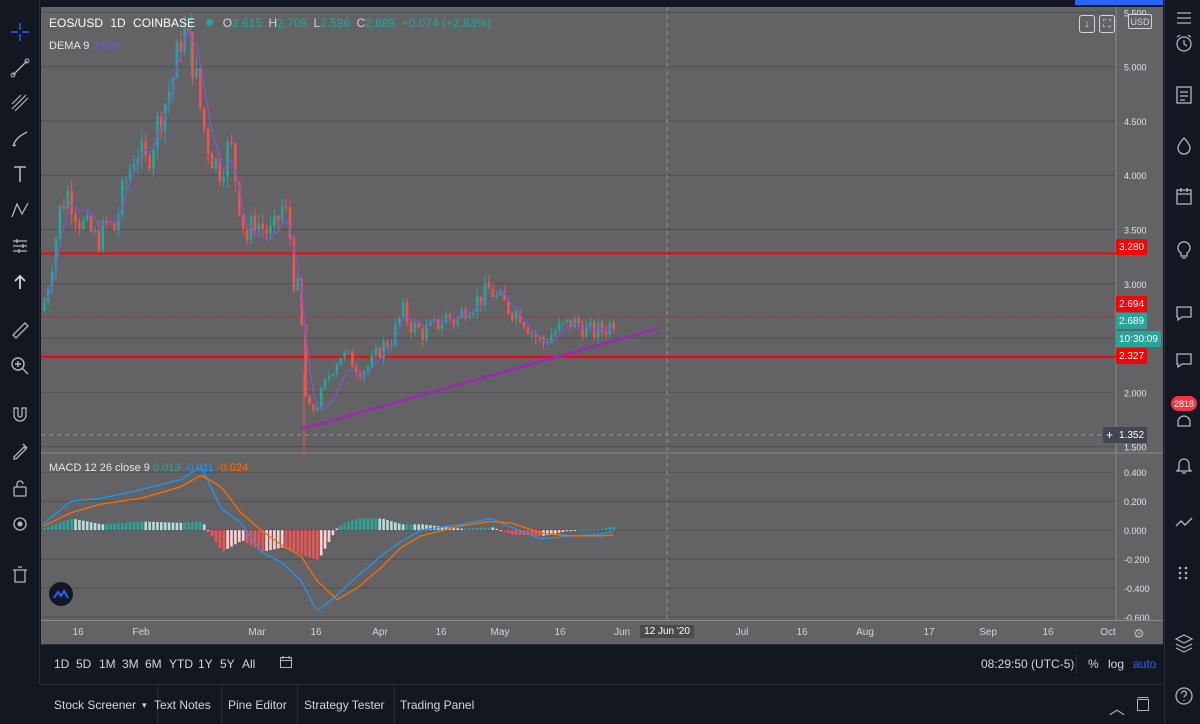 The width and height of the screenshot is (1200, 724). Describe the element at coordinates (62, 664) in the screenshot. I see `range-1d: 1D` at that location.